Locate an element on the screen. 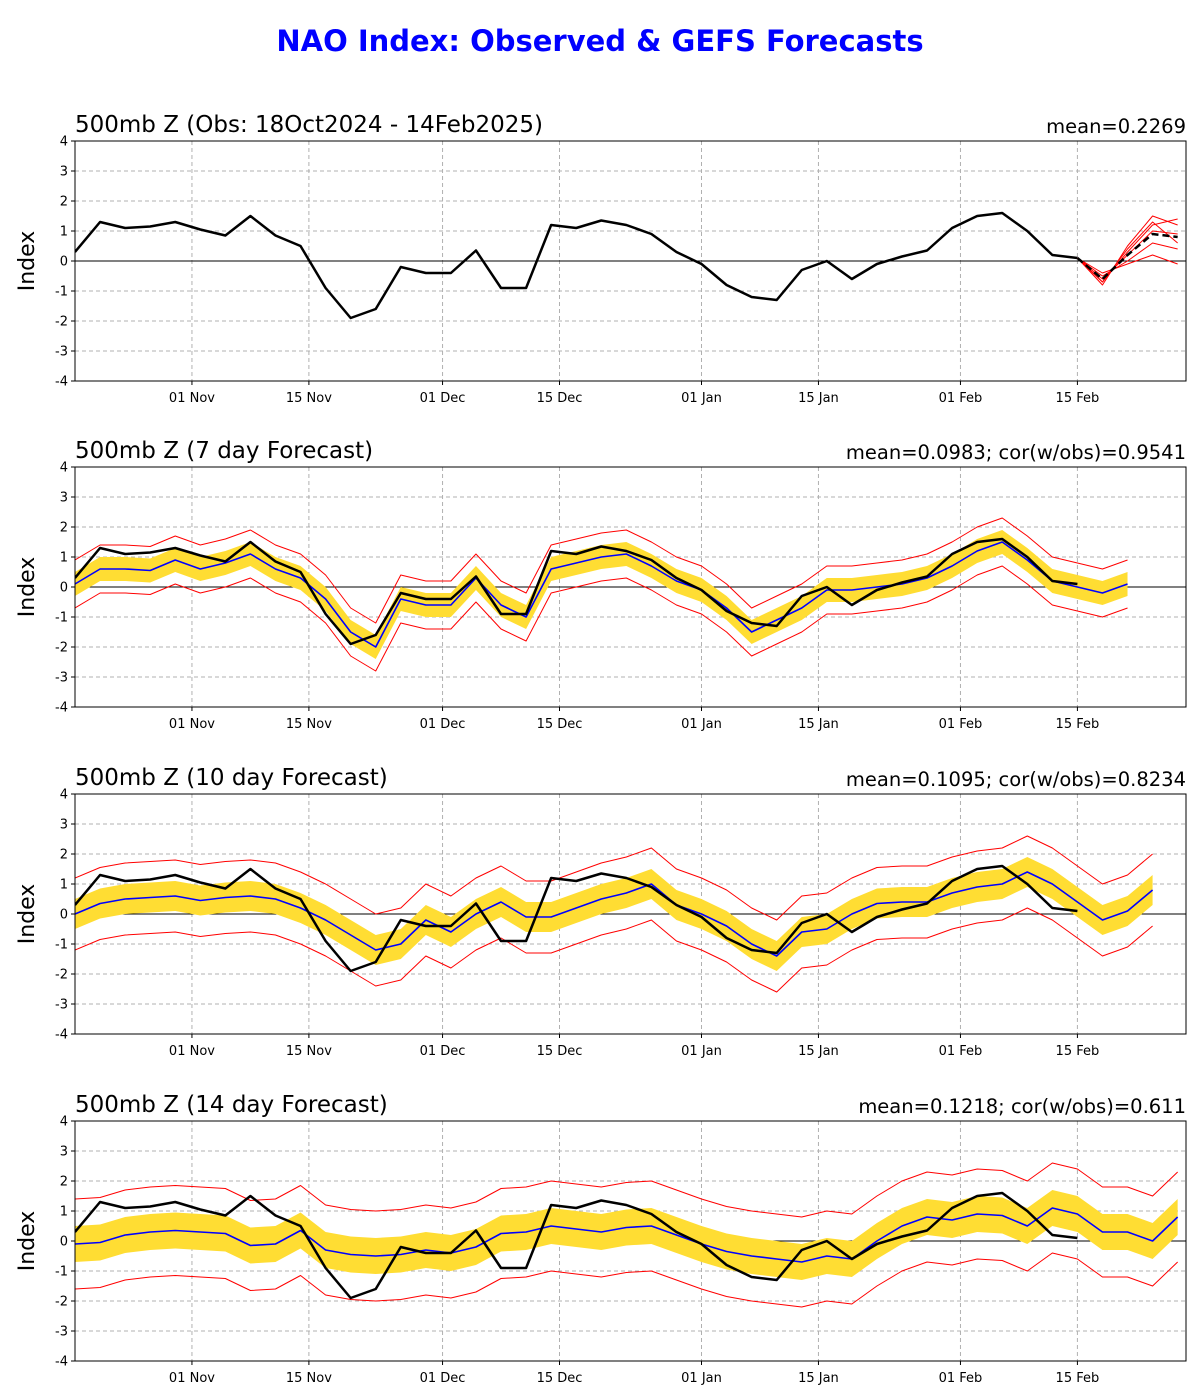 Image resolution: width=1200 pixels, height=1400 pixels. figure-title: NAO Index: Observed & GEFS Forecasts is located at coordinates (599, 41).